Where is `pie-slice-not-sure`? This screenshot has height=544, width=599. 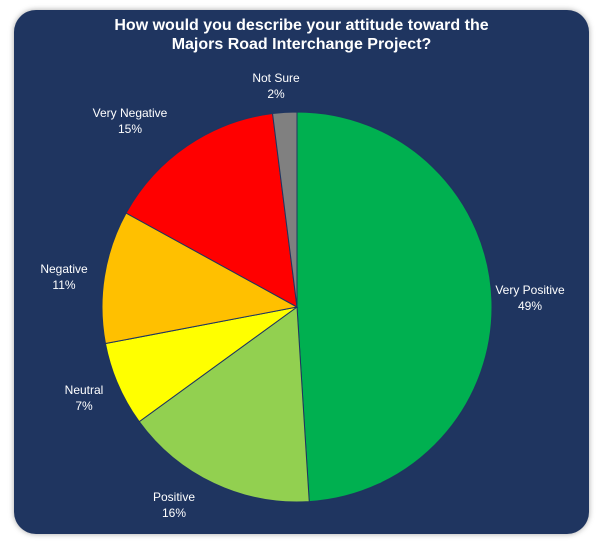 pie-slice-not-sure is located at coordinates (285, 209).